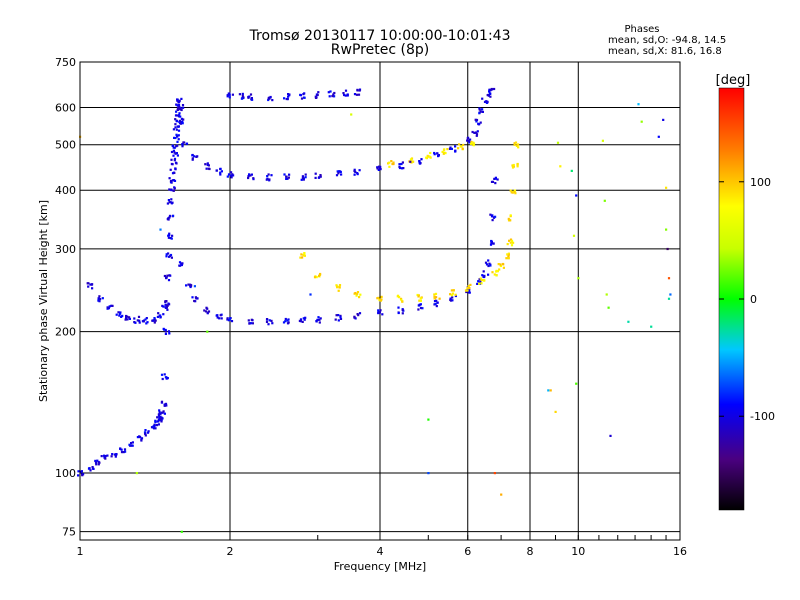 The height and width of the screenshot is (600, 800). Describe the element at coordinates (65, 62) in the screenshot. I see `y-tick-label: 750` at that location.